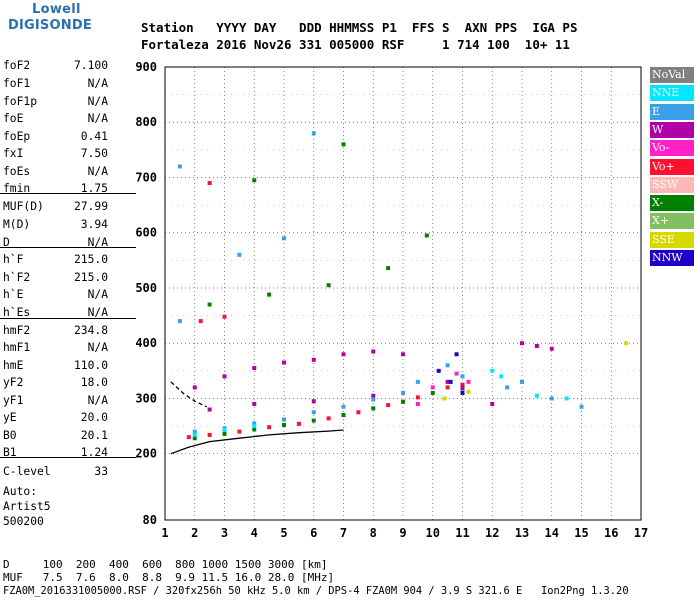 The width and height of the screenshot is (700, 600). What do you see at coordinates (10, 417) in the screenshot?
I see `param-name: yE` at bounding box center [10, 417].